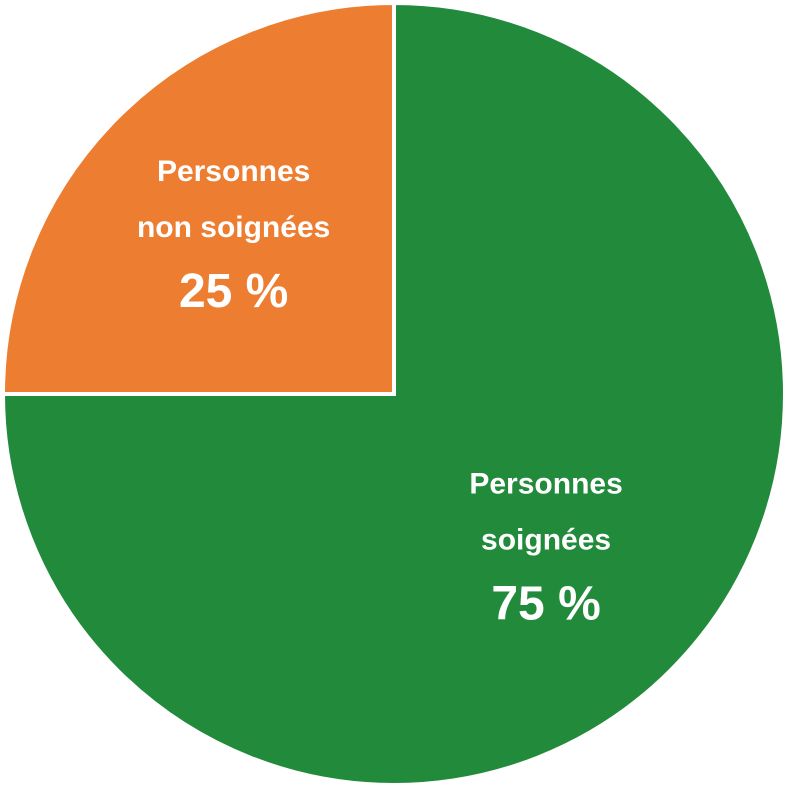  I want to click on slice-label-1: Personnes non soignées 25 %, so click(233, 236).